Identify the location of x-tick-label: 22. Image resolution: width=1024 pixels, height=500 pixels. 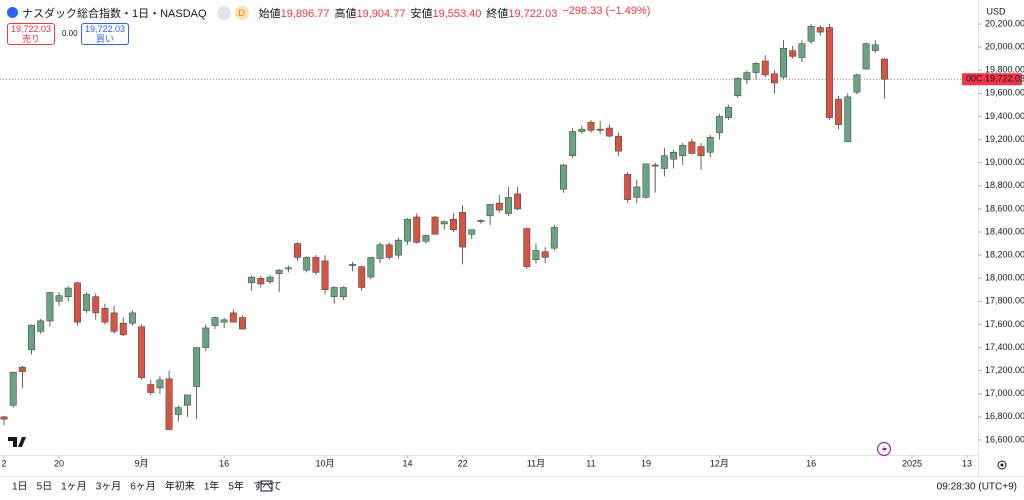
(463, 463).